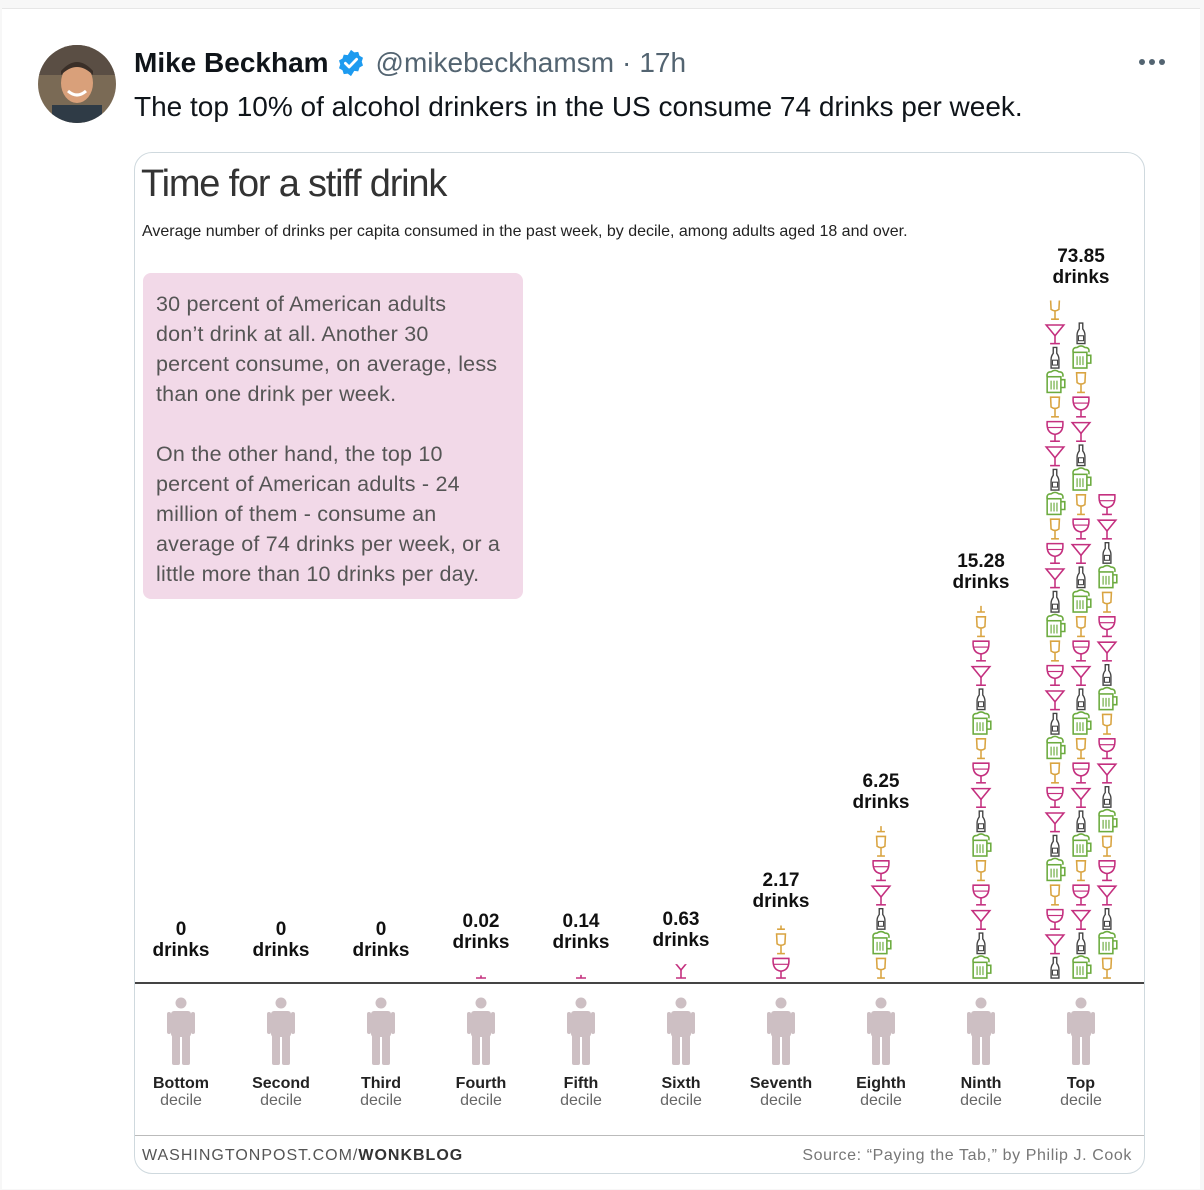 Image resolution: width=1204 pixels, height=1190 pixels. I want to click on footer-credit: WASHINGTONPOST.COM/WONKBLOG, so click(302, 1156).